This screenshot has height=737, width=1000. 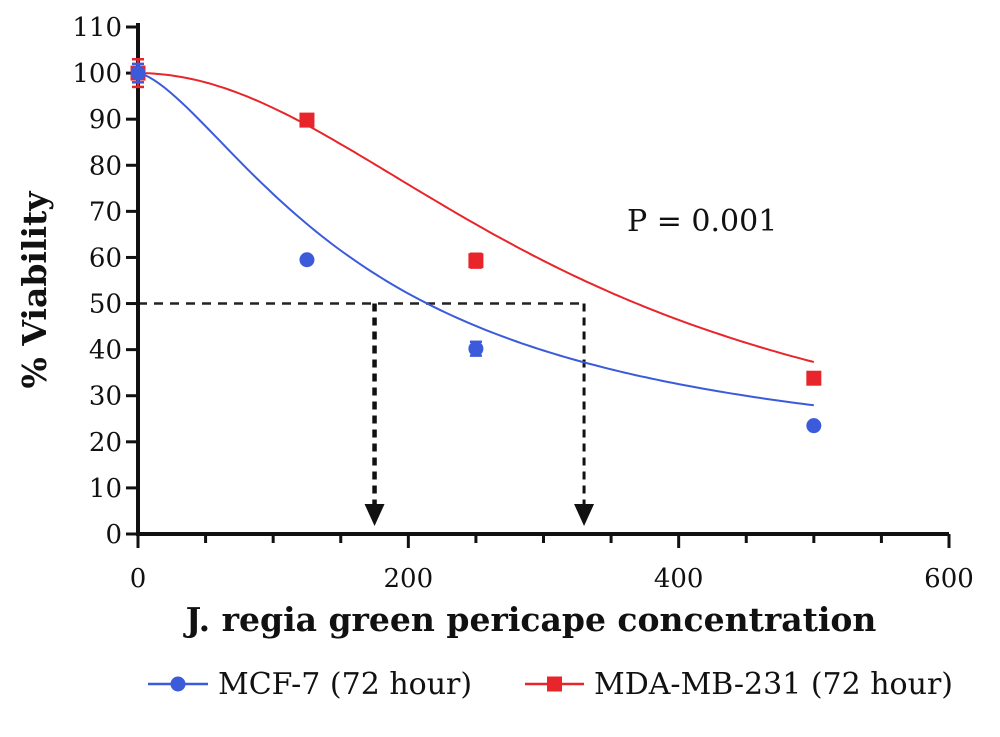 I want to click on y-axis-title: % Viability, so click(x=34, y=290).